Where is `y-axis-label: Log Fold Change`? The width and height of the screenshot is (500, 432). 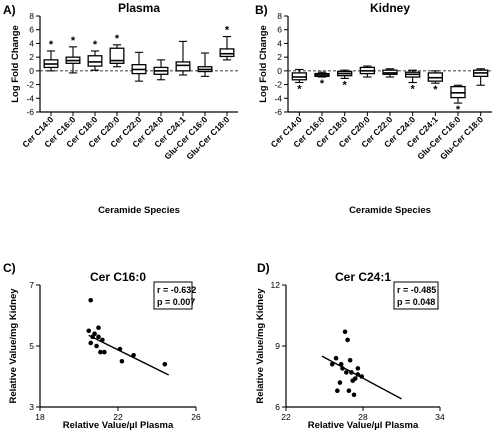 y-axis-label: Log Fold Change is located at coordinates (15, 64).